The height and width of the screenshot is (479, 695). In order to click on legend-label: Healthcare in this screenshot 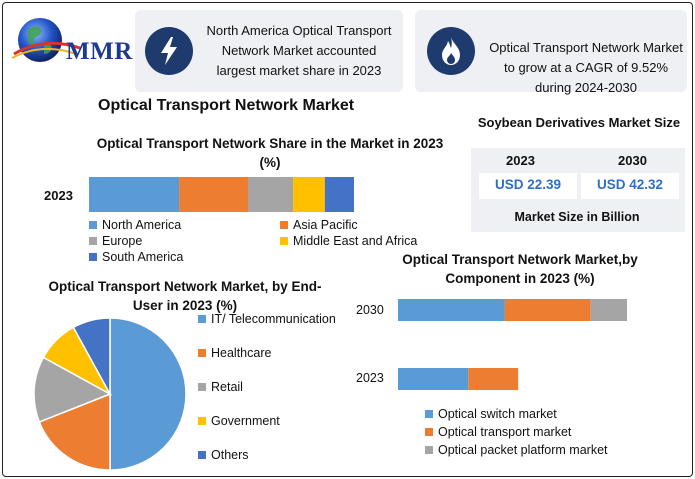, I will do `click(241, 353)`.